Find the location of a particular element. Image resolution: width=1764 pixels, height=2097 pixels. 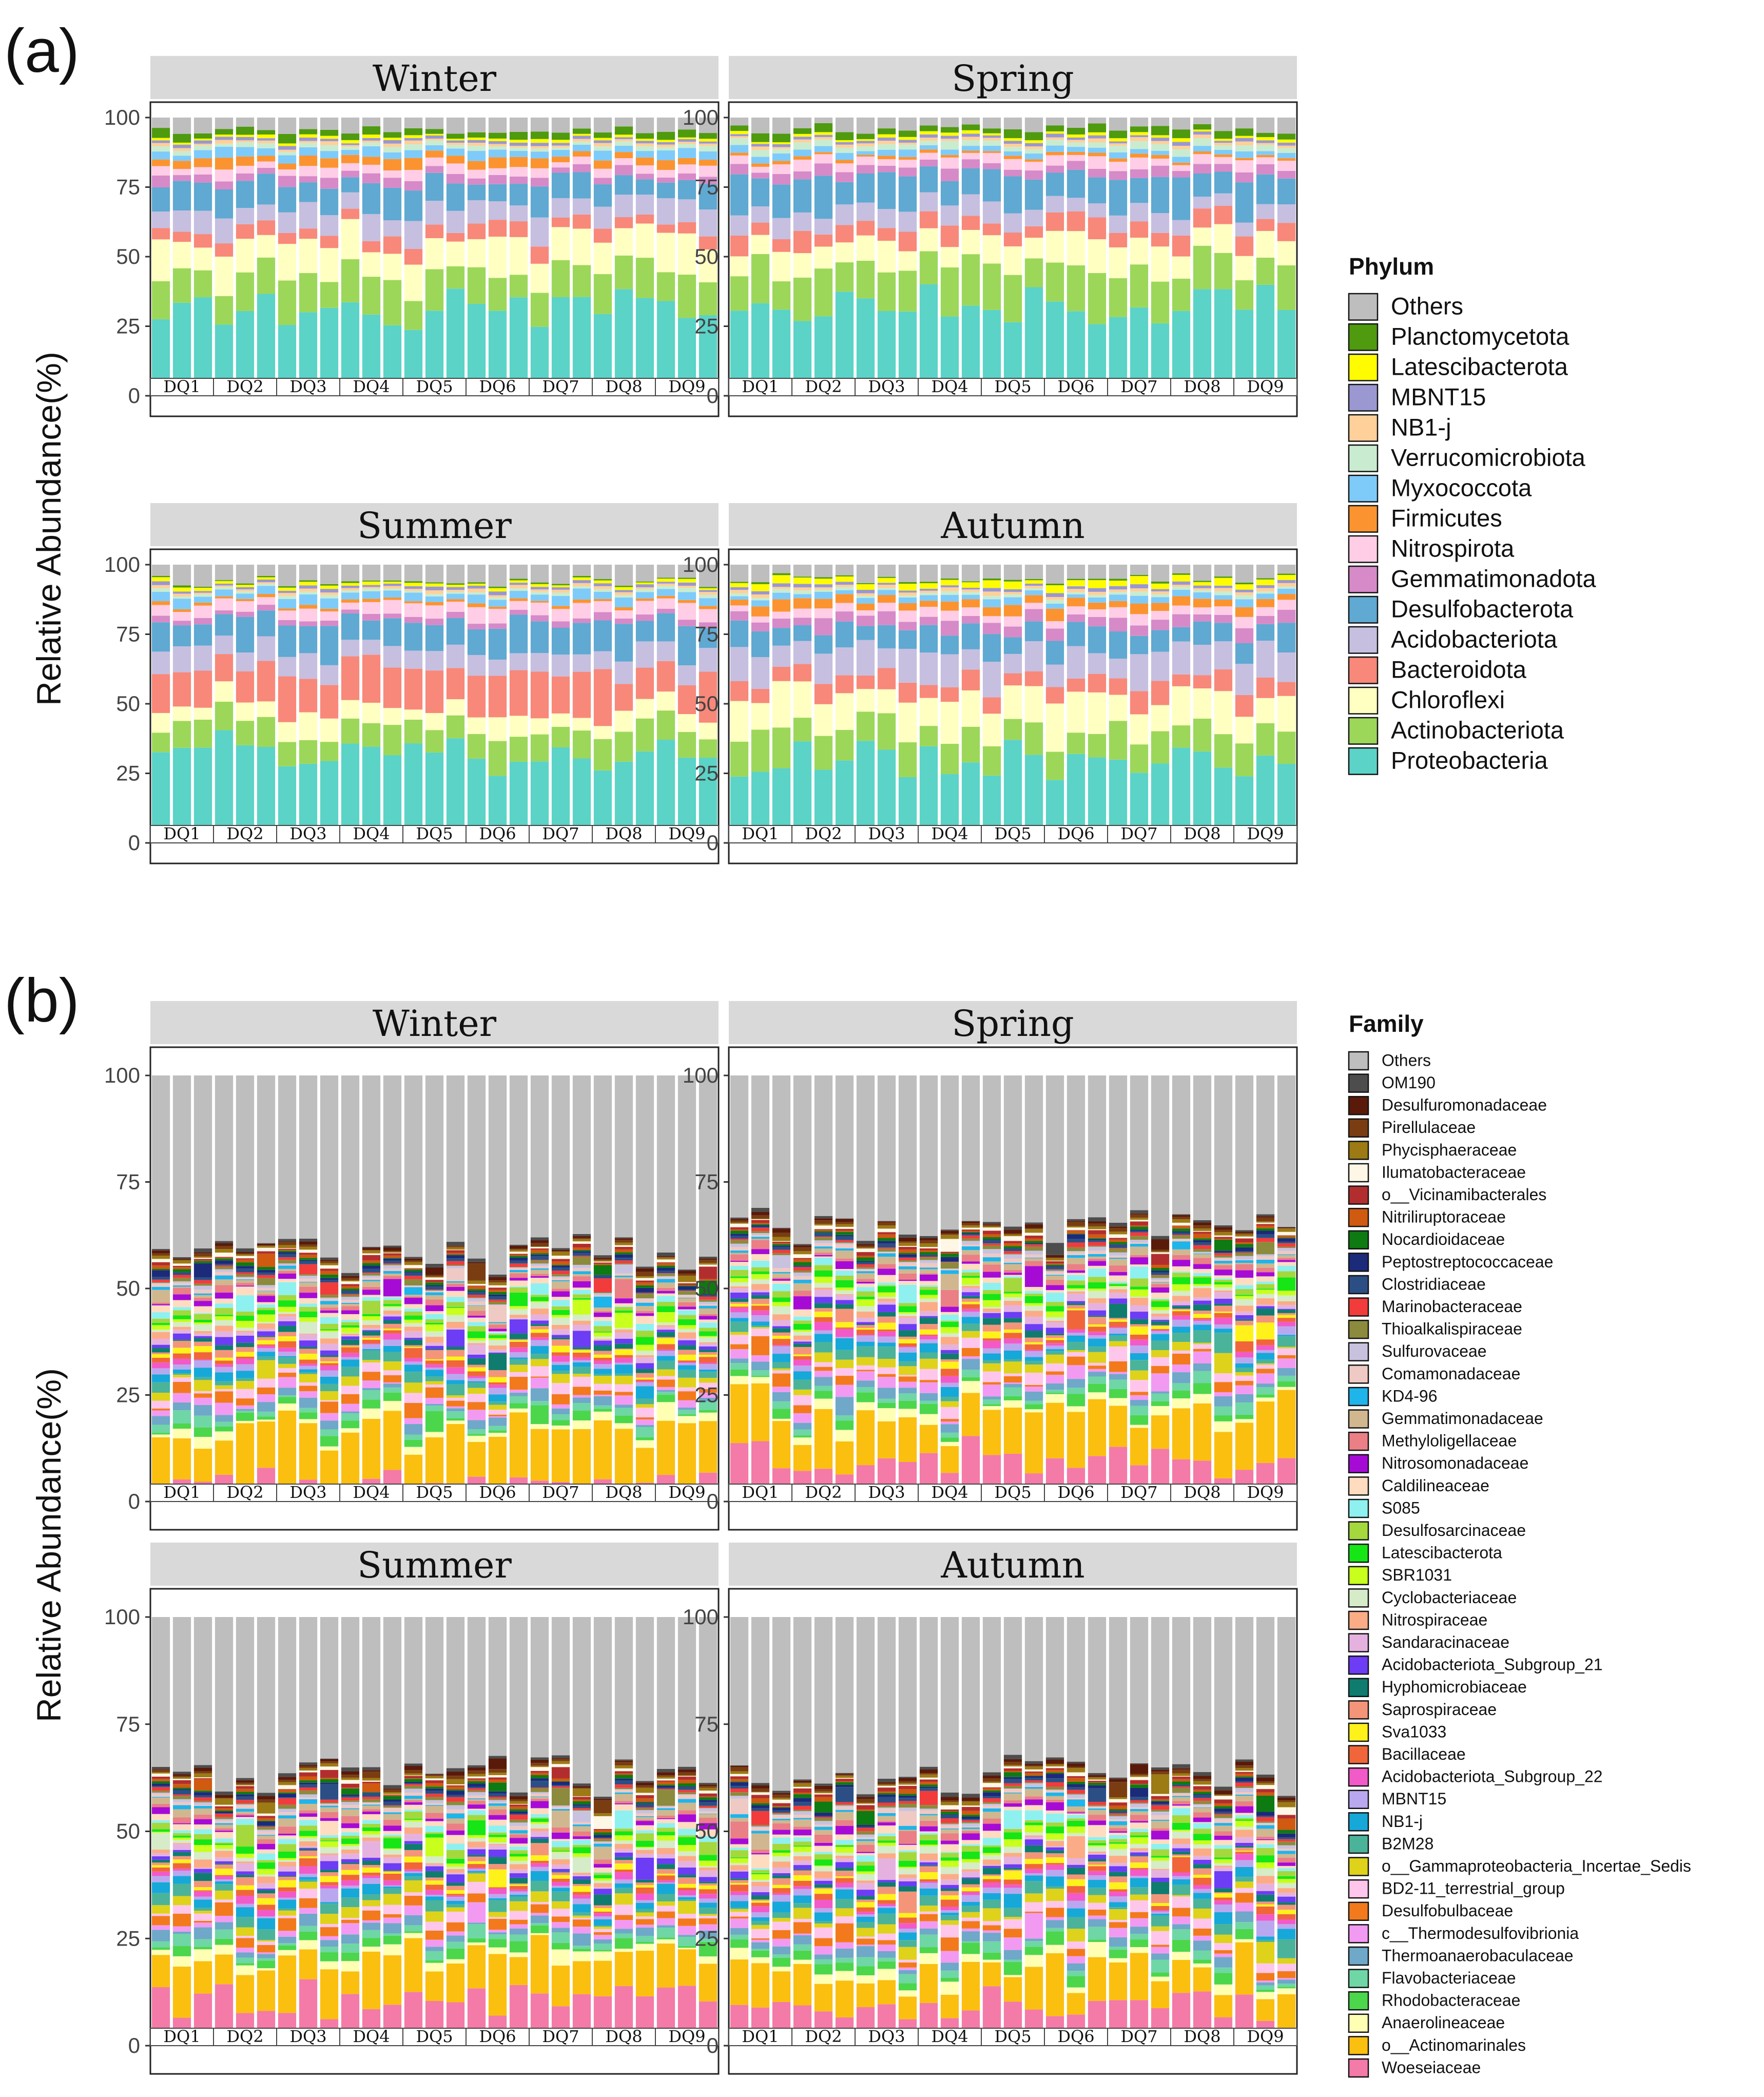

segment-OM190 is located at coordinates (1033, 1223).